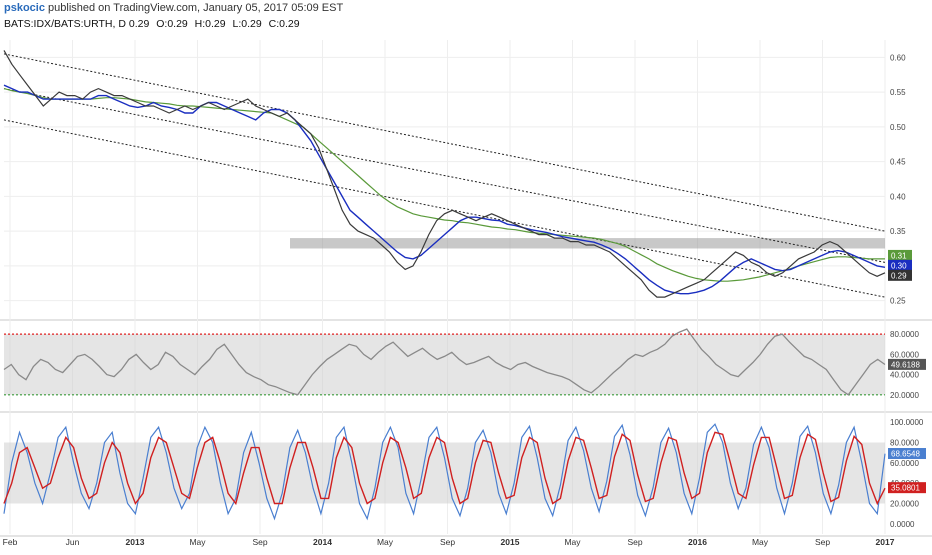 The height and width of the screenshot is (555, 932). What do you see at coordinates (177, 24) in the screenshot?
I see `open-value: 0.29` at bounding box center [177, 24].